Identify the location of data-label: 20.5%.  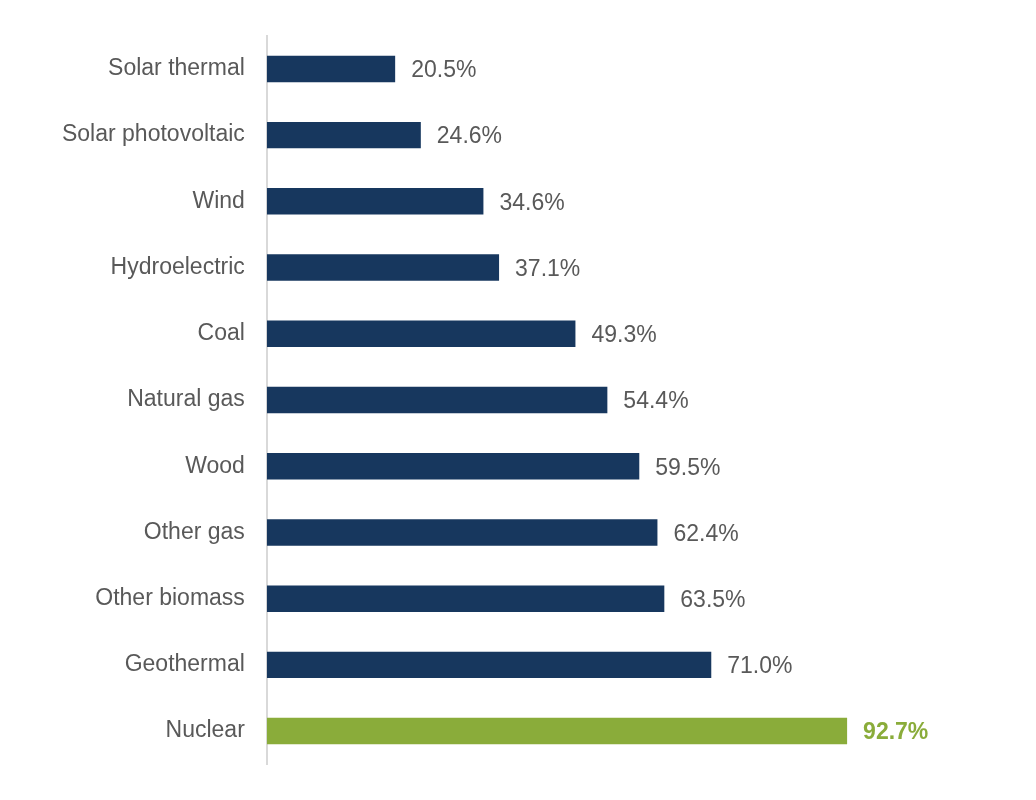
(444, 69).